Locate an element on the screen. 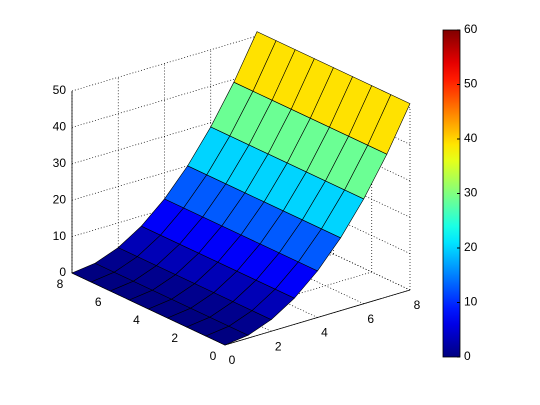 This screenshot has width=540, height=405. z-tick-label: 30 is located at coordinates (60, 163).